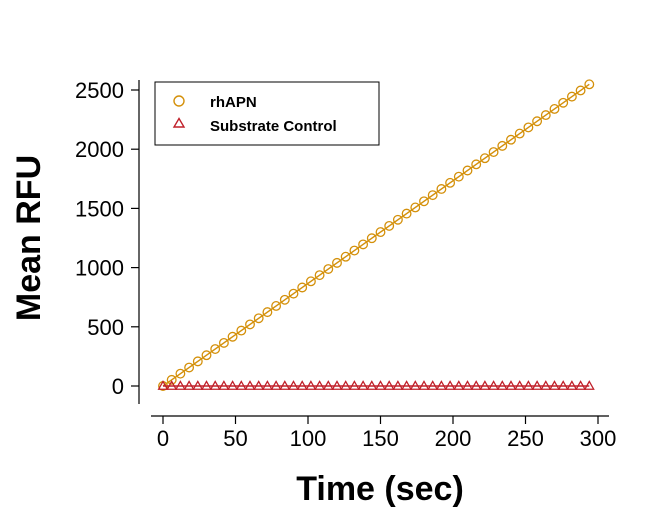  What do you see at coordinates (107, 238) in the screenshot?
I see `y-ticks: 0 500 1000 1500 2000 2500` at bounding box center [107, 238].